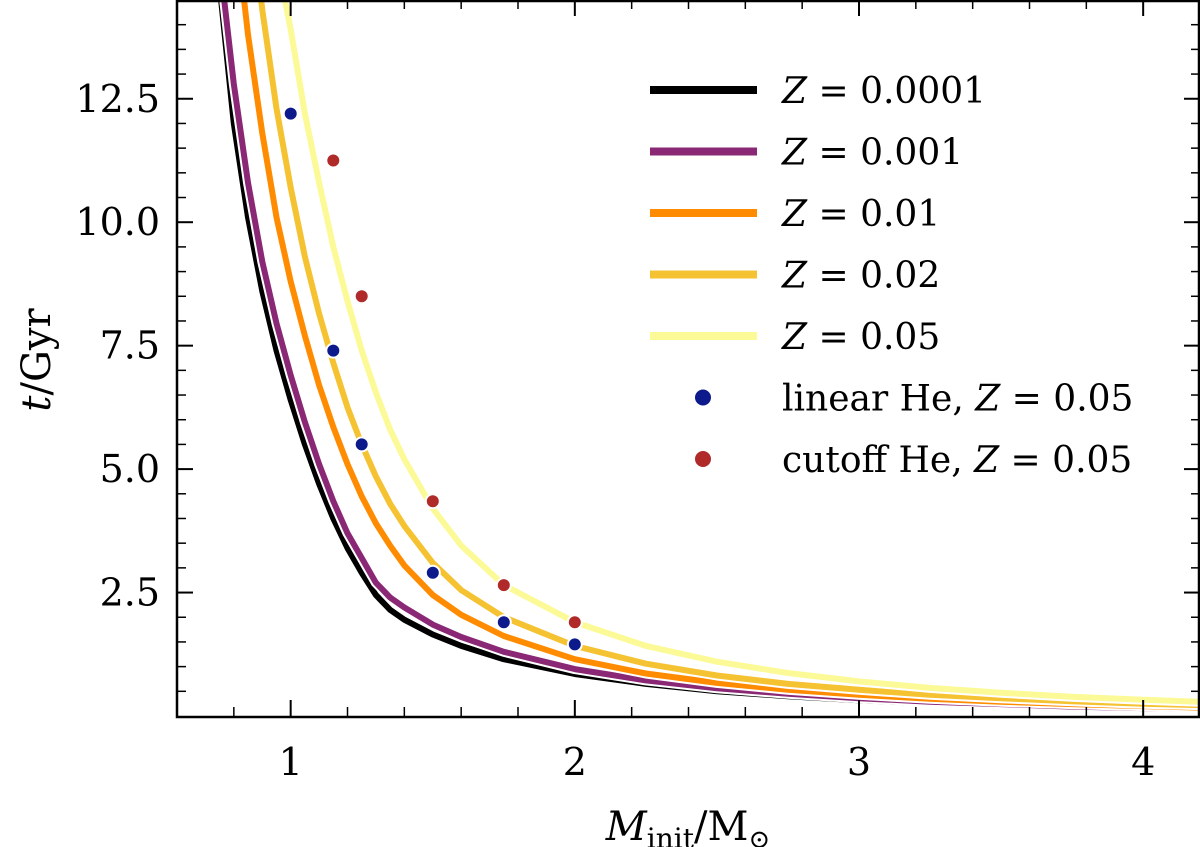 The width and height of the screenshot is (1200, 847). What do you see at coordinates (687, 825) in the screenshot?
I see `x-axis-label: Minit/M⊙` at bounding box center [687, 825].